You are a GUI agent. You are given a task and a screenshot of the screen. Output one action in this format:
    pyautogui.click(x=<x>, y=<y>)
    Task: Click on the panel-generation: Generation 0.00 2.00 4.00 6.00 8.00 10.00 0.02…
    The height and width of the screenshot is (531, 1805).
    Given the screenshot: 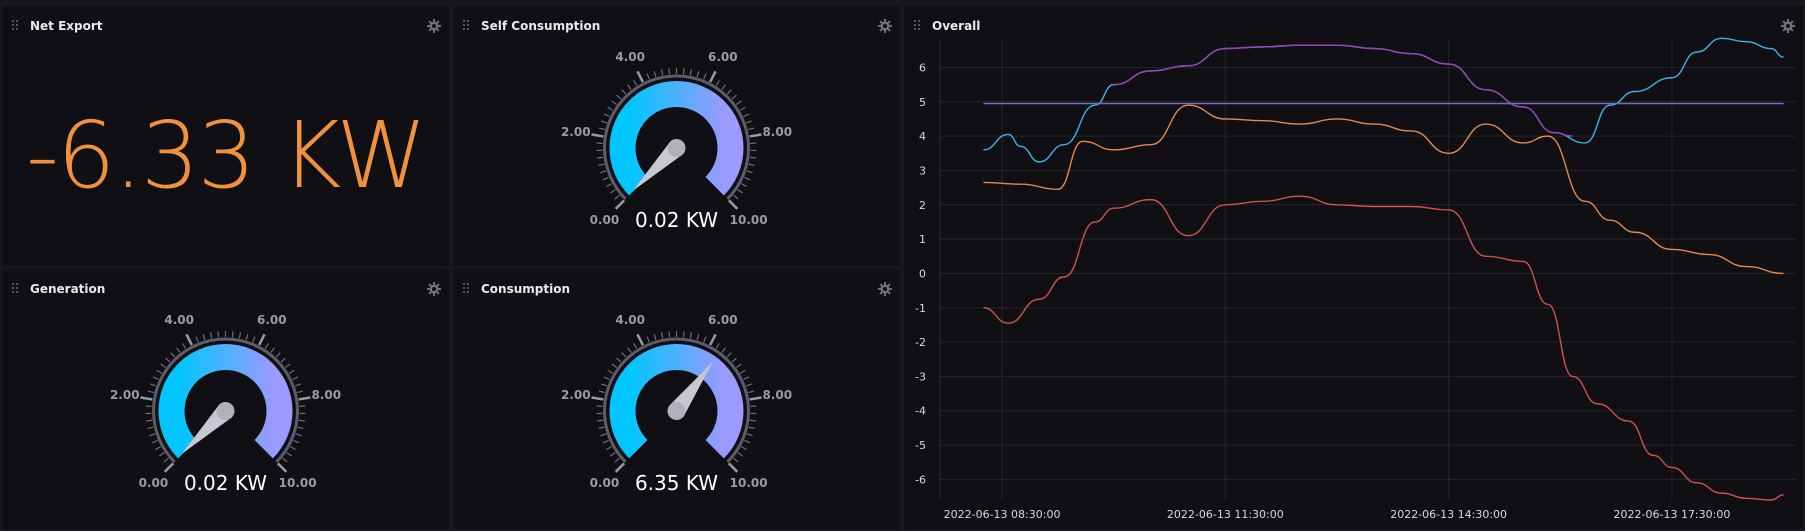 What is the action you would take?
    pyautogui.click(x=225, y=399)
    